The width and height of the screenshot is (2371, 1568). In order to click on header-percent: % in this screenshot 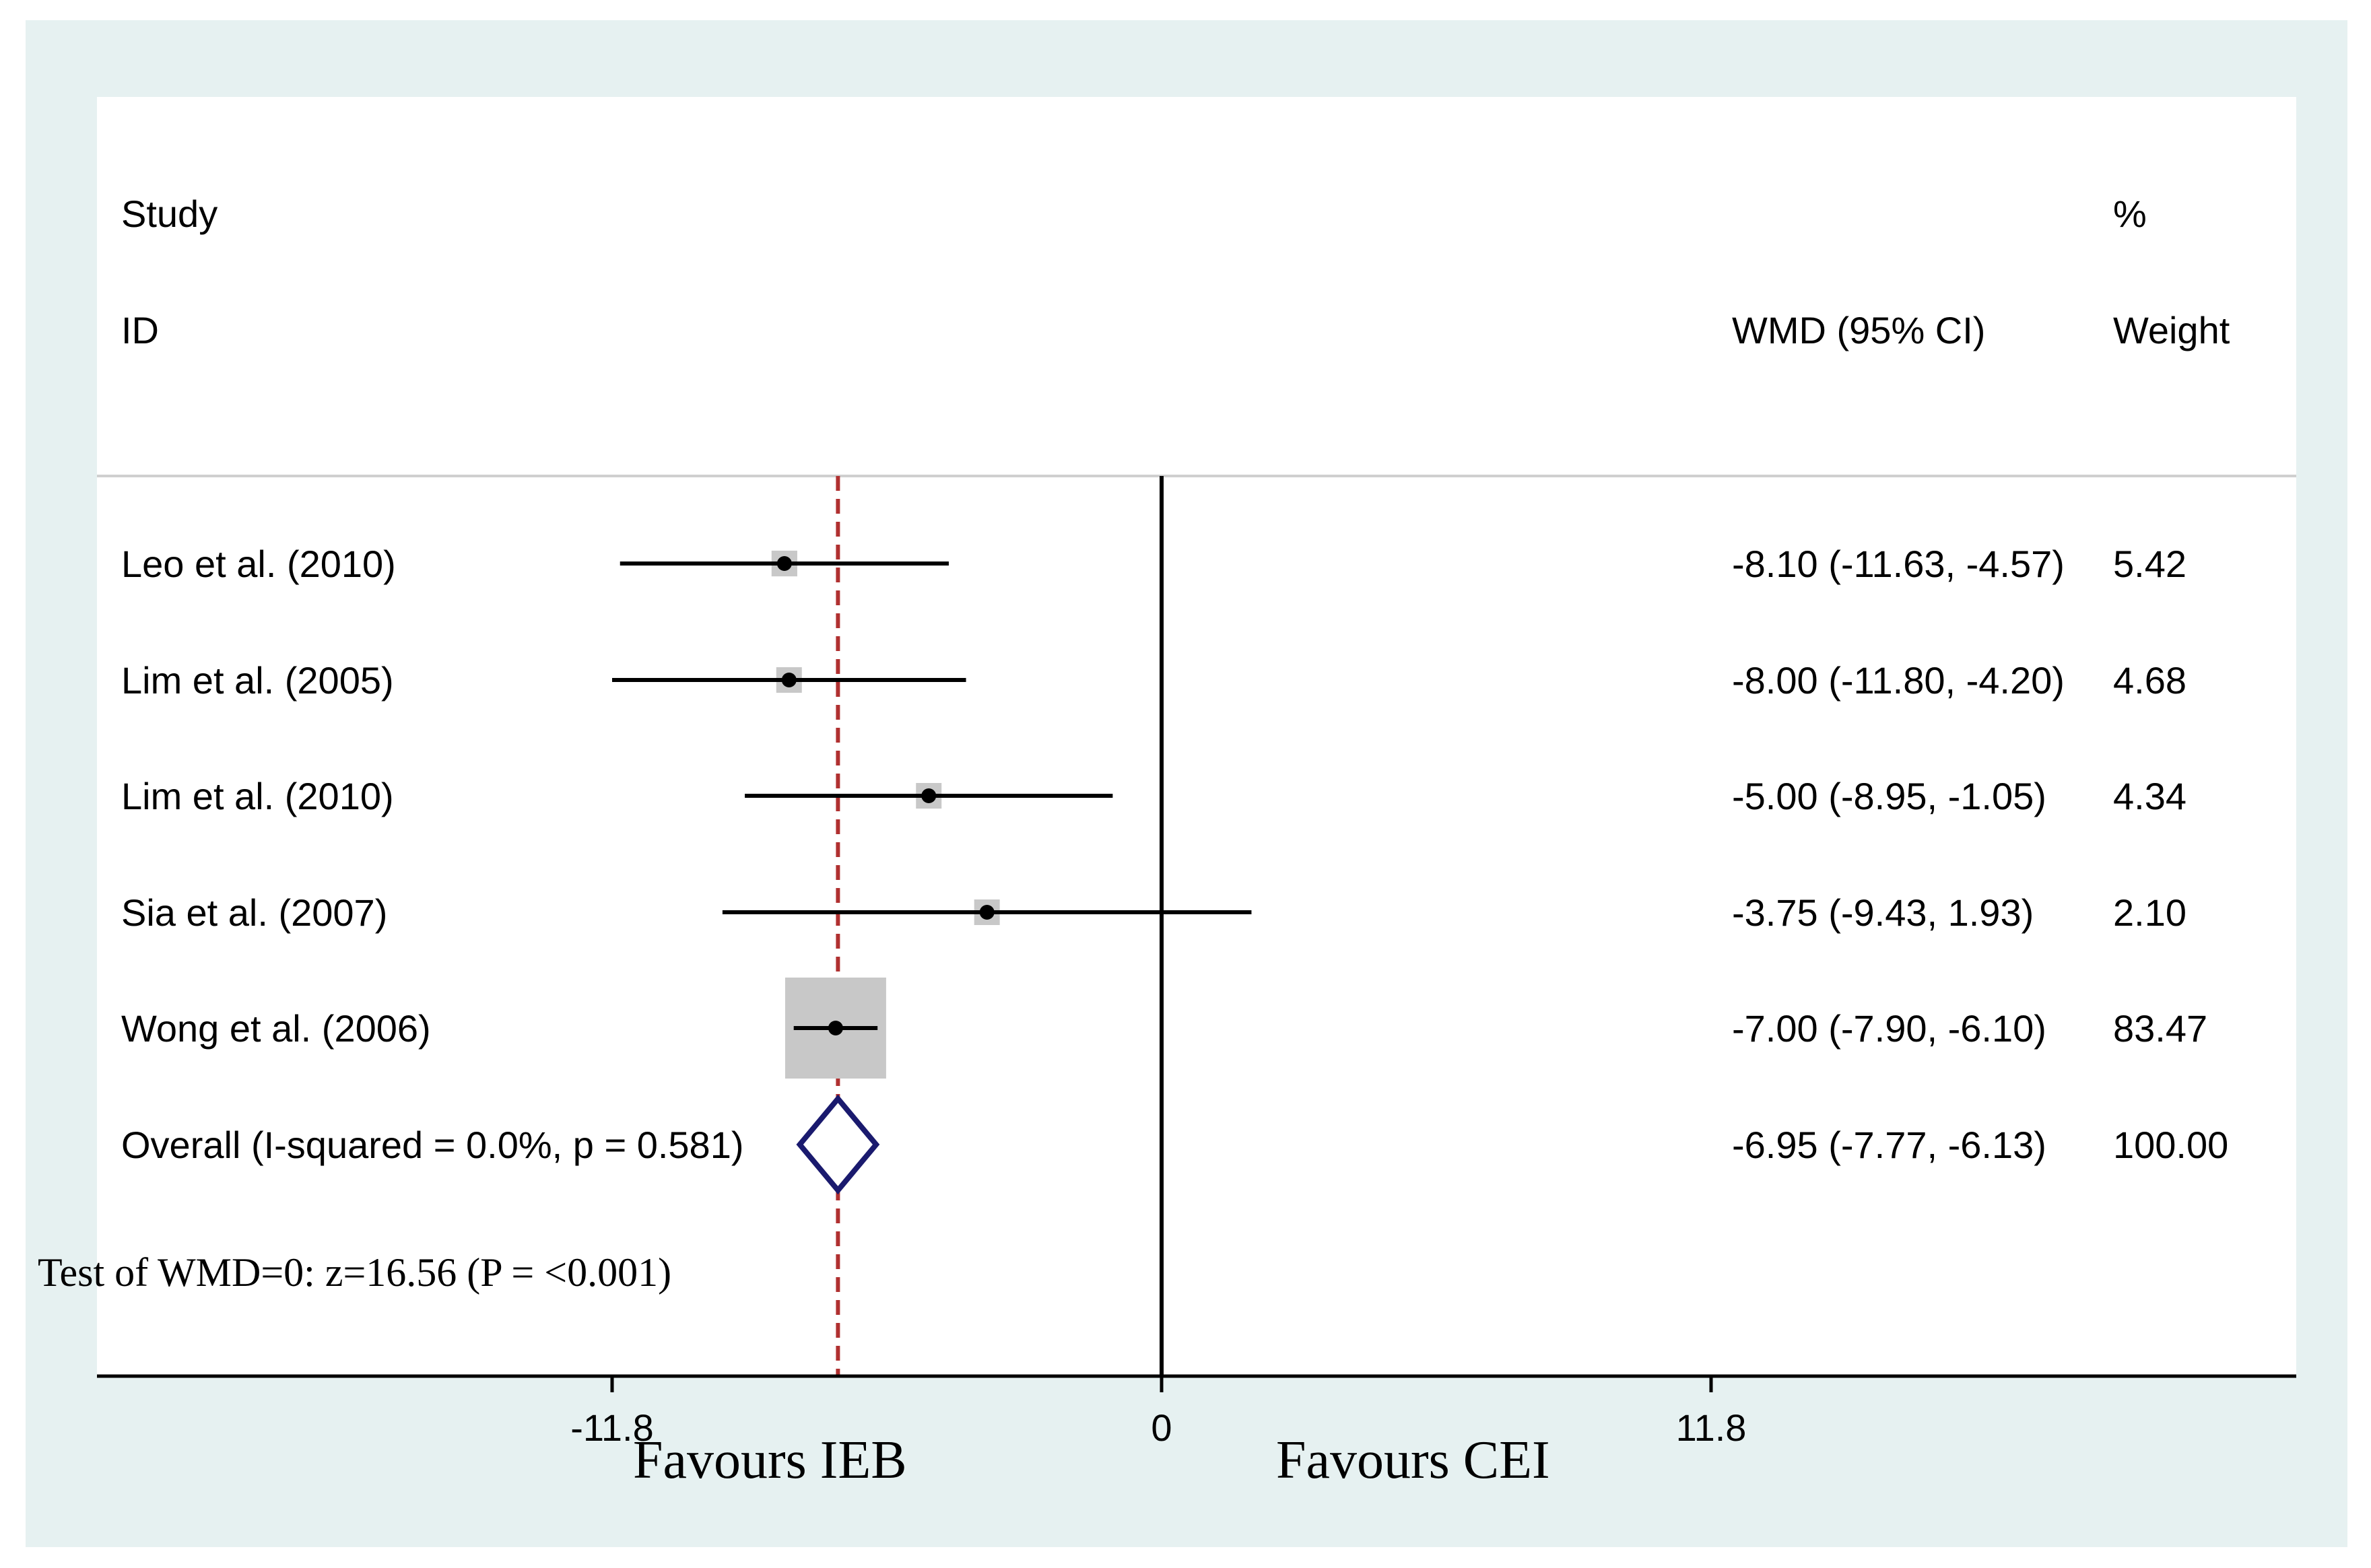, I will do `click(2130, 214)`.